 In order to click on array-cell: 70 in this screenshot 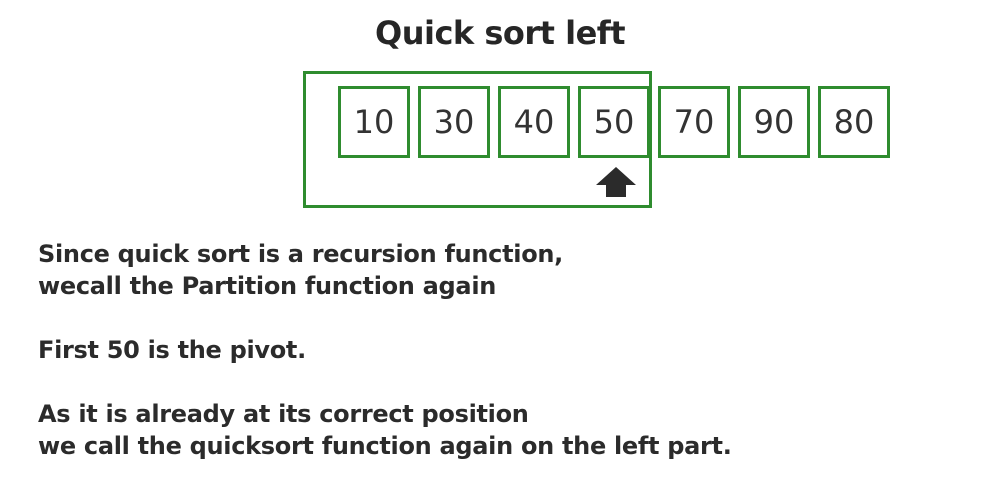, I will do `click(694, 122)`.